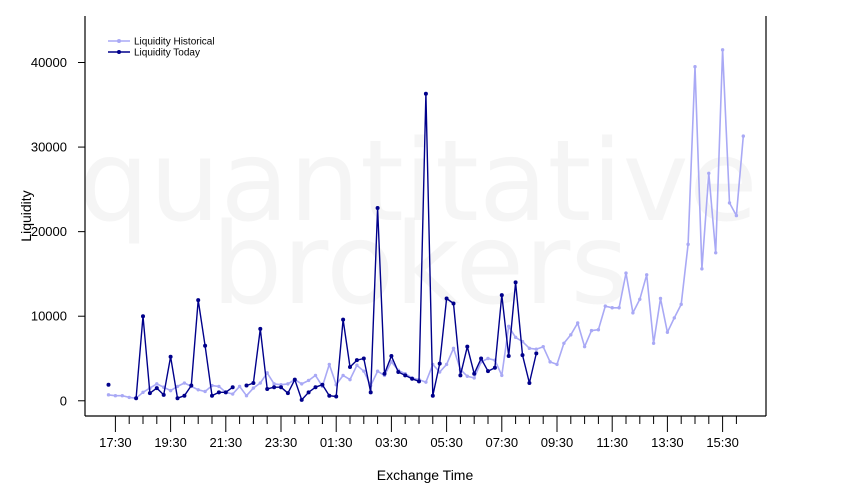 The image size is (850, 500). Describe the element at coordinates (281, 442) in the screenshot. I see `x-tick-label: 23:30` at that location.